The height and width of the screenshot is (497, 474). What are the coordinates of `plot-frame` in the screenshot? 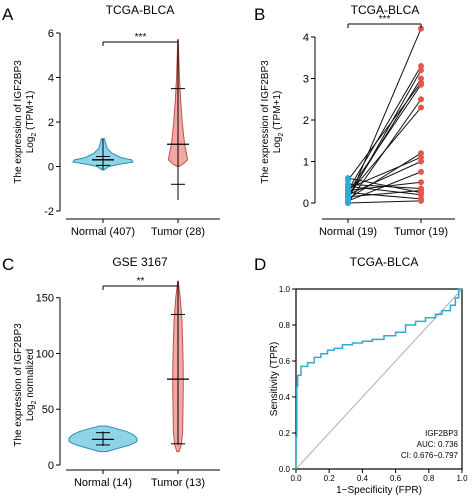 It's located at (379, 379).